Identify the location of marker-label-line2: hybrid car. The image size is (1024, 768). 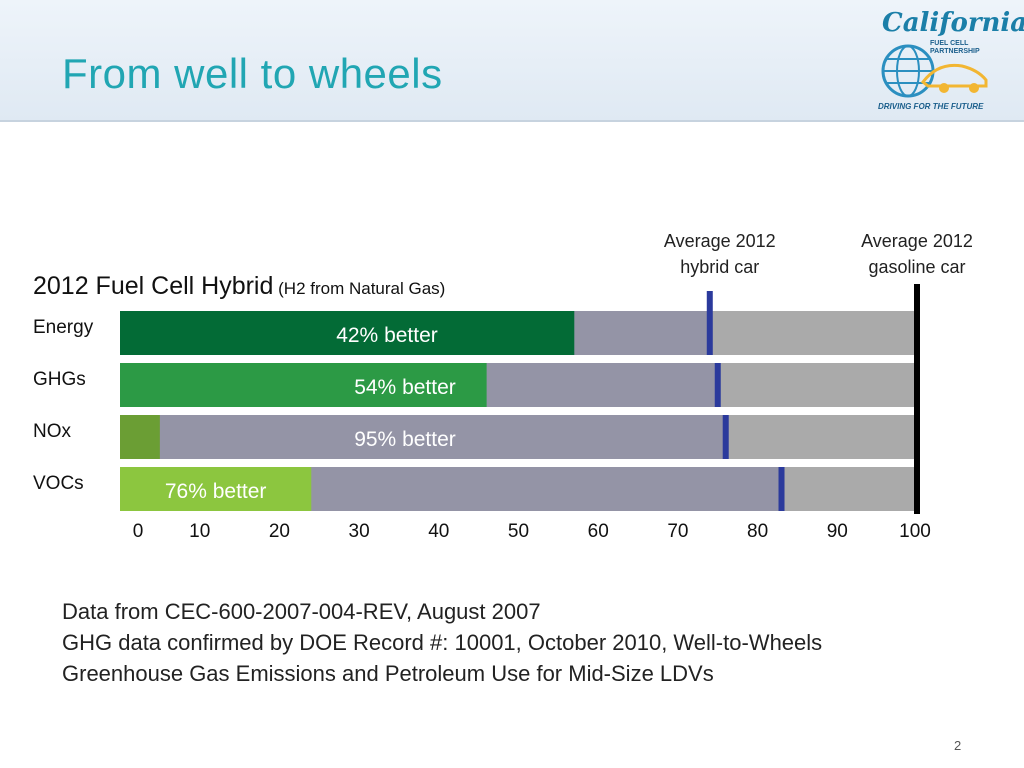
(719, 267).